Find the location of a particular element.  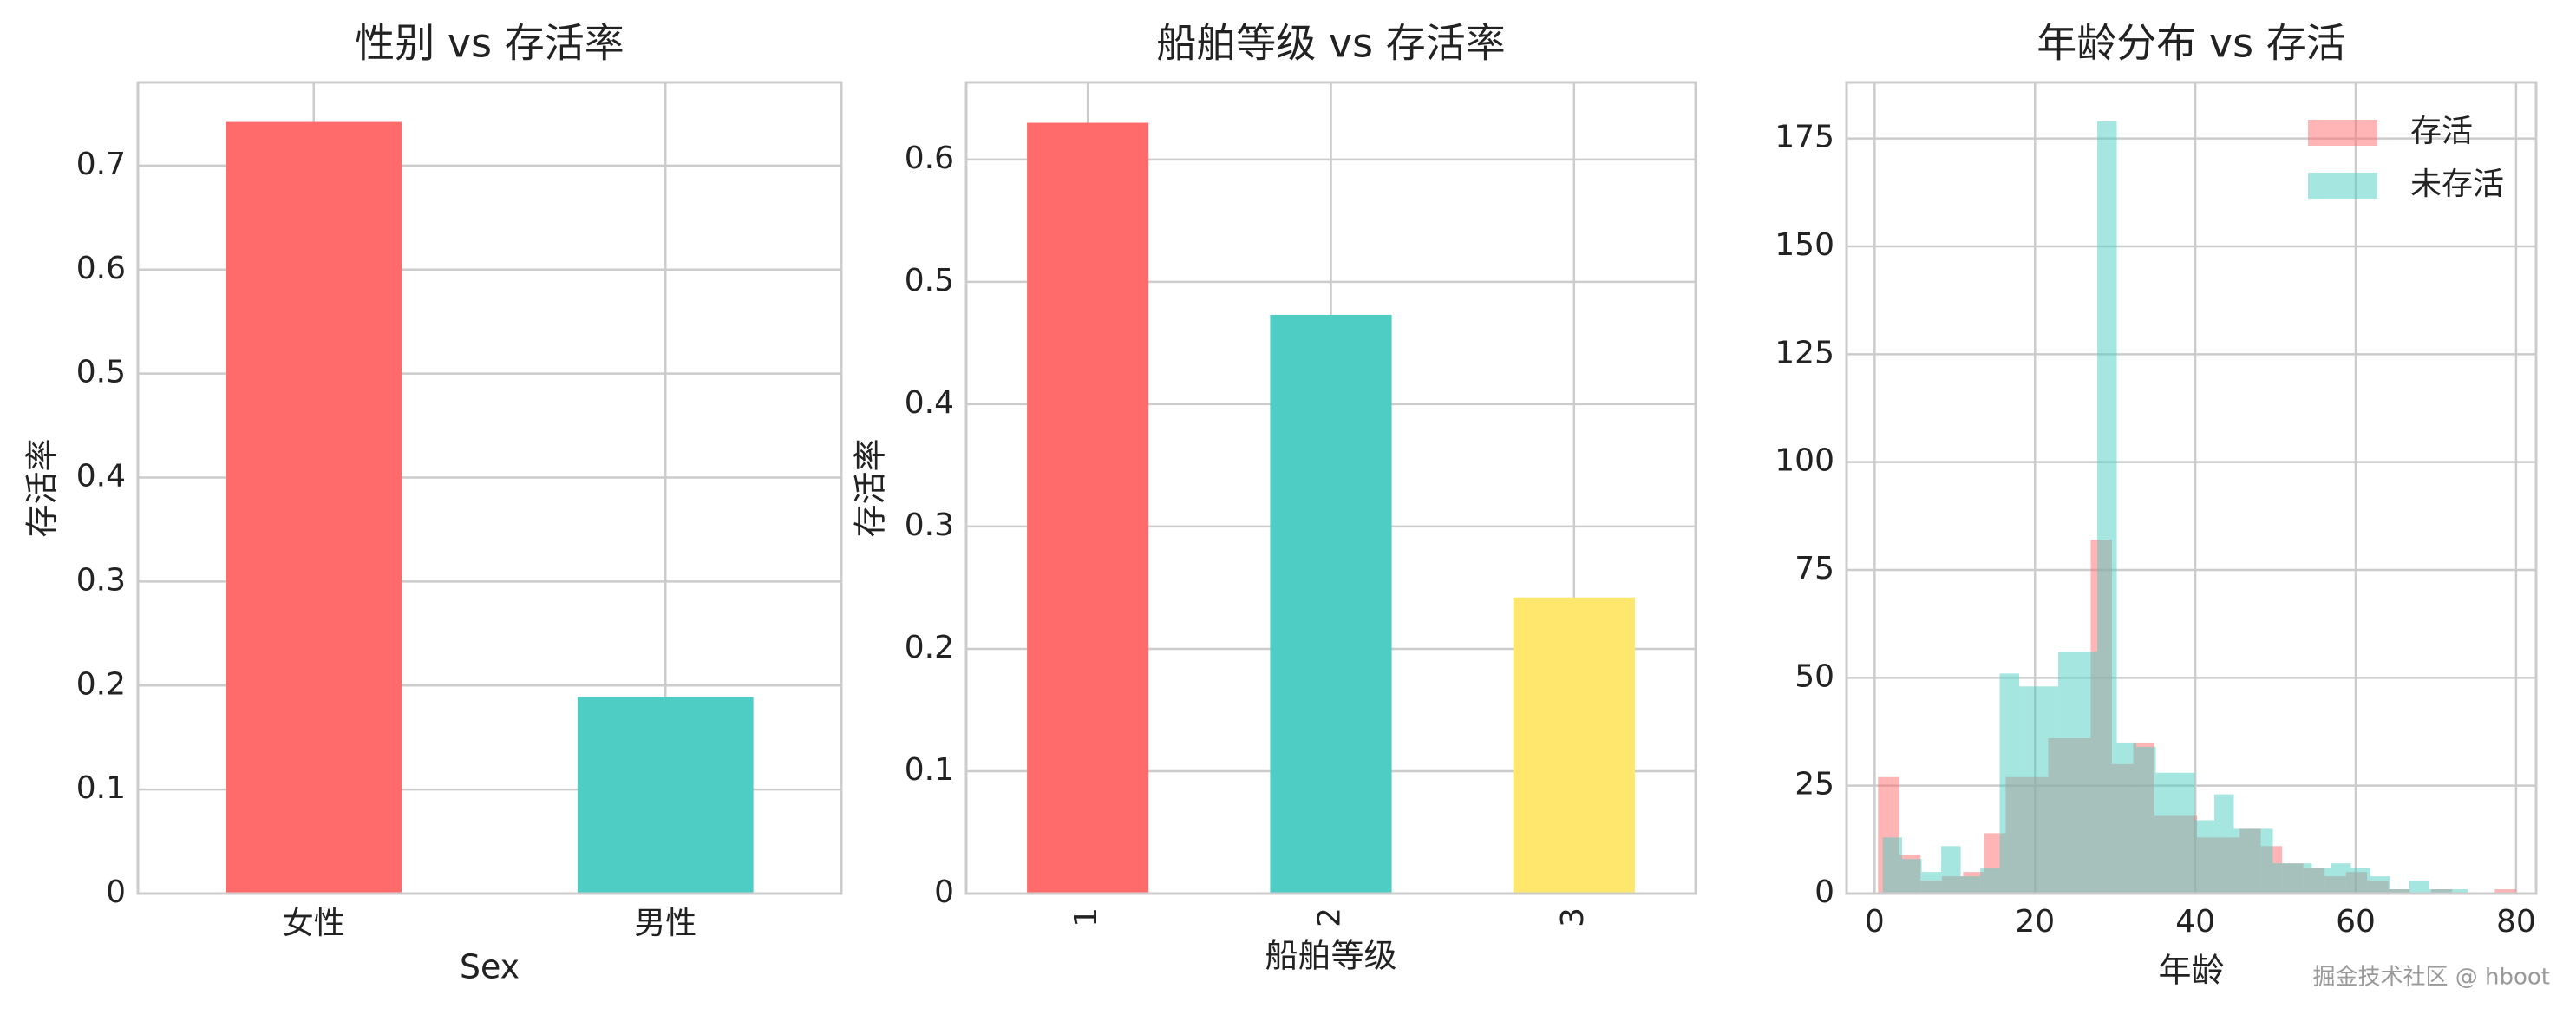

x-tick-label: 2 is located at coordinates (1330, 917).